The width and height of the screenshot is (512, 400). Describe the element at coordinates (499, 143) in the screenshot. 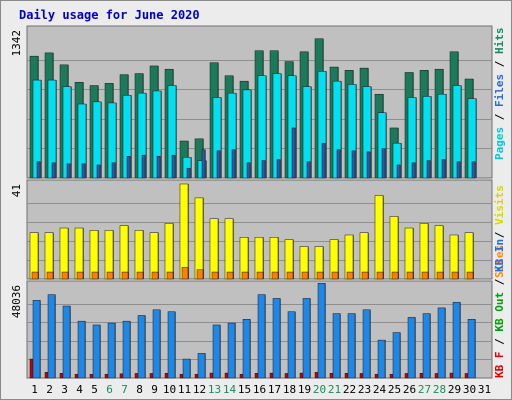

I see `legend-entry: Pages` at that location.